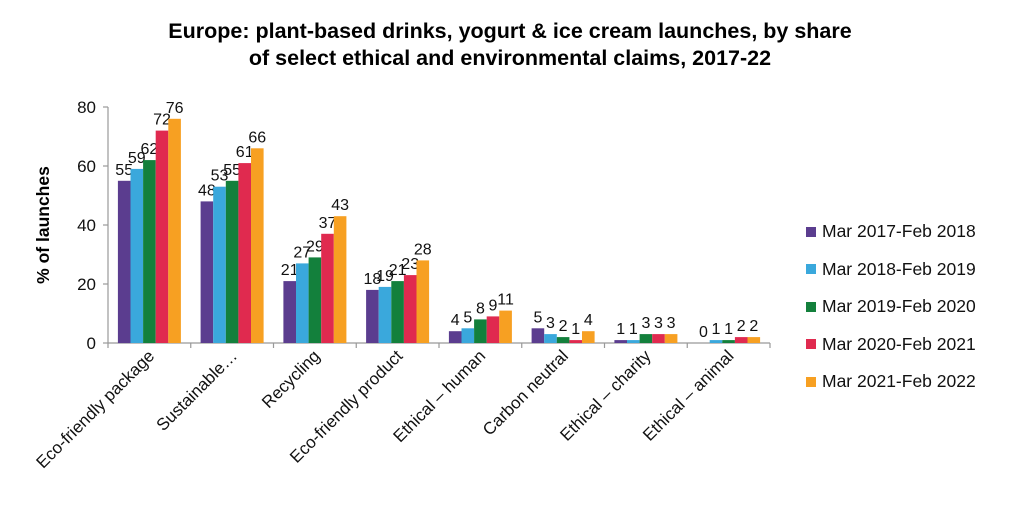 The height and width of the screenshot is (516, 1024). What do you see at coordinates (245, 152) in the screenshot?
I see `data-label: 61` at bounding box center [245, 152].